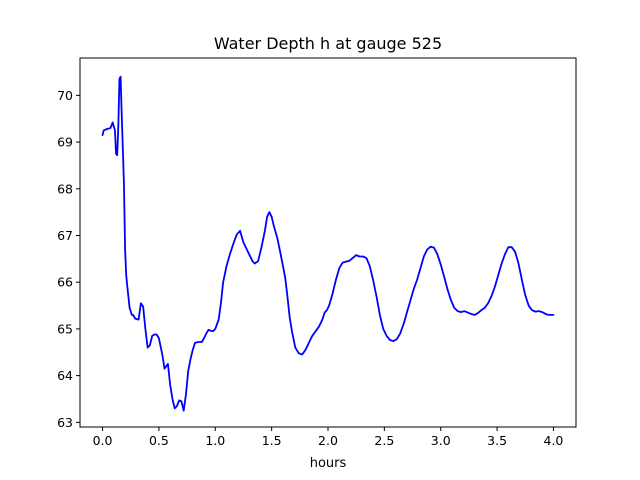 The width and height of the screenshot is (640, 480). I want to click on x-tick-label: 1.5, so click(272, 440).